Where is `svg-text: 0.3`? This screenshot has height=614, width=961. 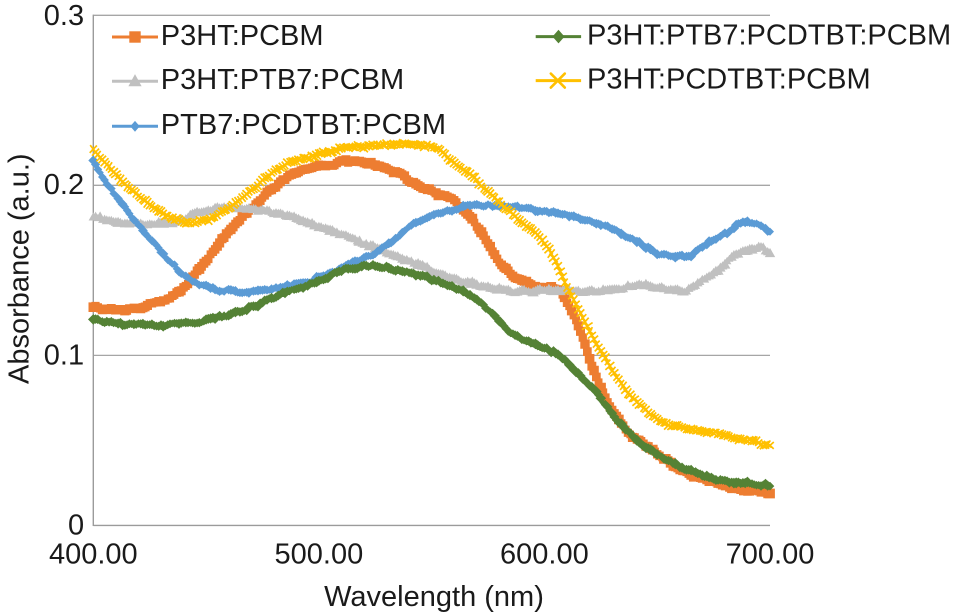 svg-text: 0.3 is located at coordinates (64, 16).